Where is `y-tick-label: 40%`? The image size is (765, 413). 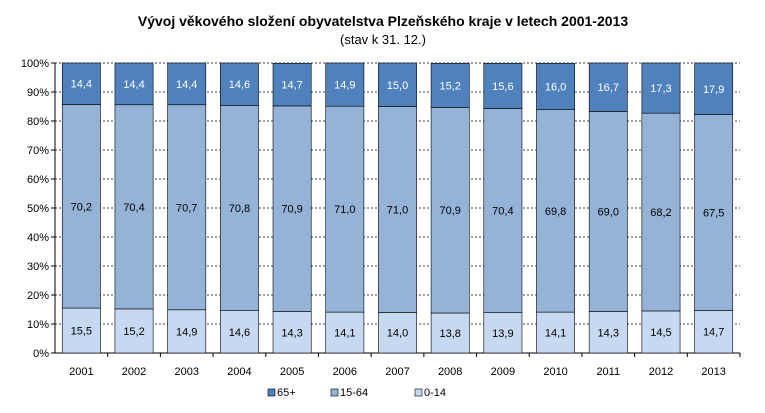
y-tick-label: 40% is located at coordinates (38, 238).